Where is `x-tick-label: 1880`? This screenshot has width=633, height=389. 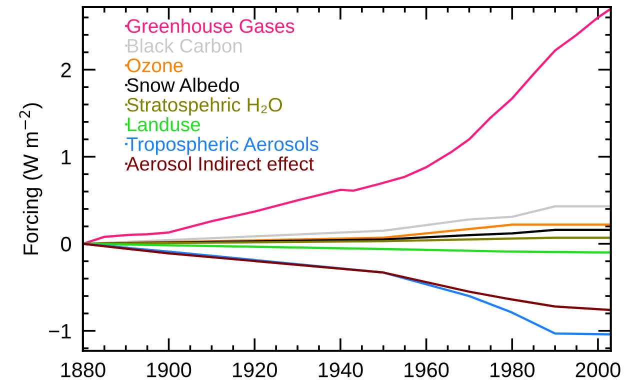
x-tick-label: 1880 is located at coordinates (83, 370).